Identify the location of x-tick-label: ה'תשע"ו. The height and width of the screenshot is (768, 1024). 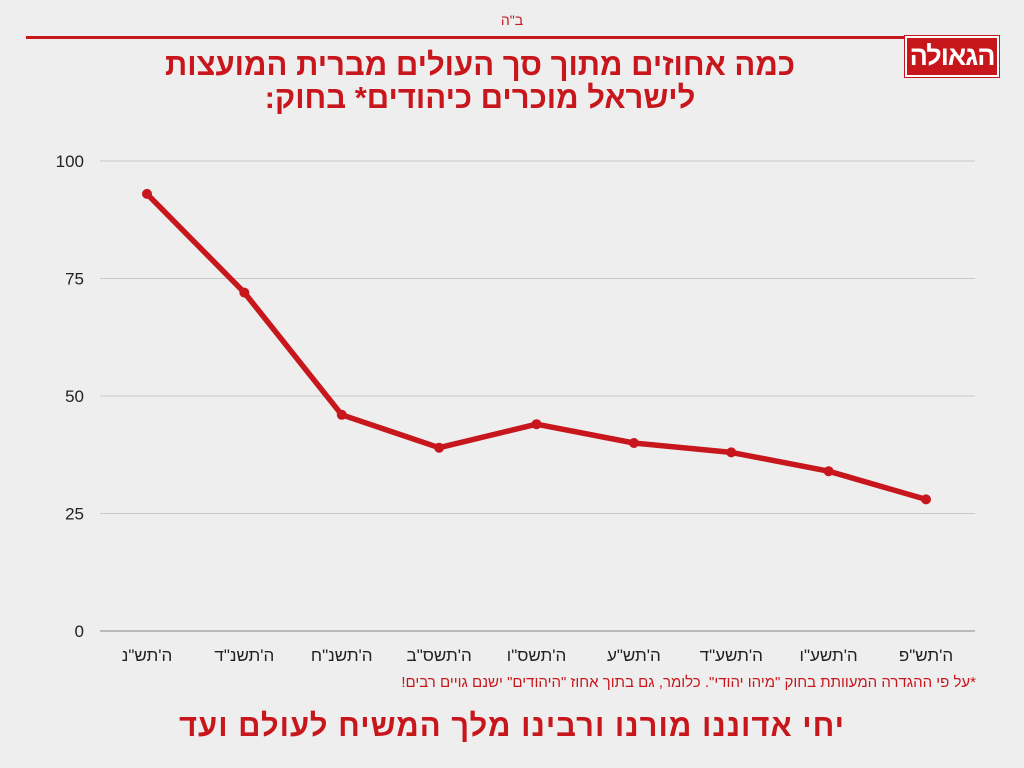
(829, 655).